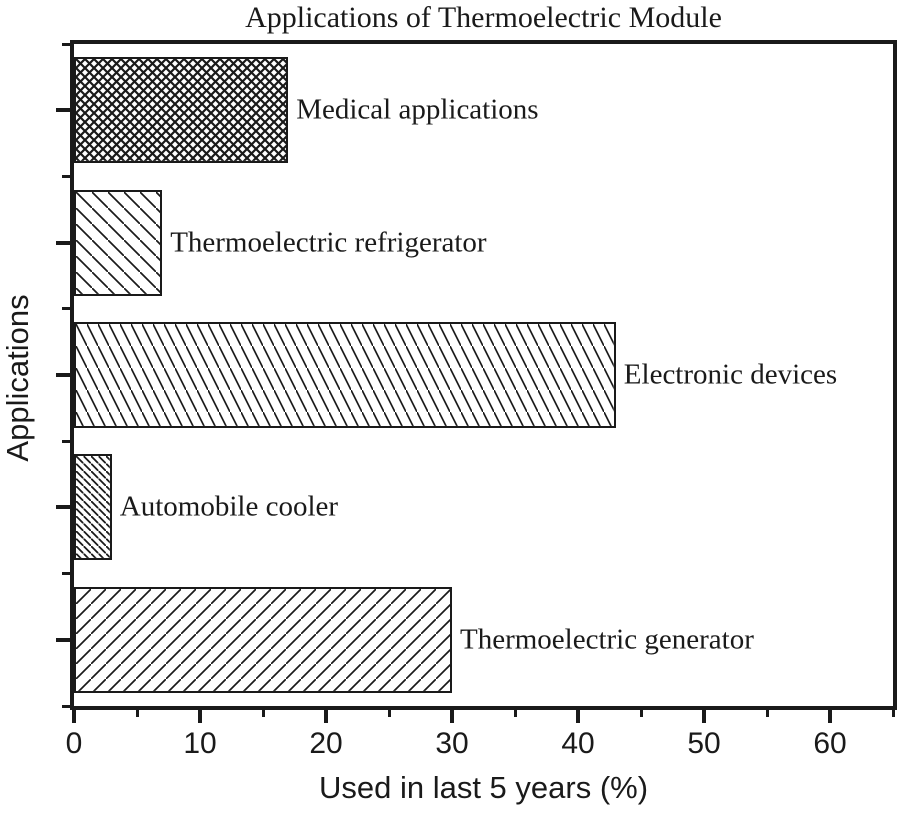 This screenshot has width=902, height=816. What do you see at coordinates (483, 787) in the screenshot?
I see `x-axis-label: Used in last 5 years (%)` at bounding box center [483, 787].